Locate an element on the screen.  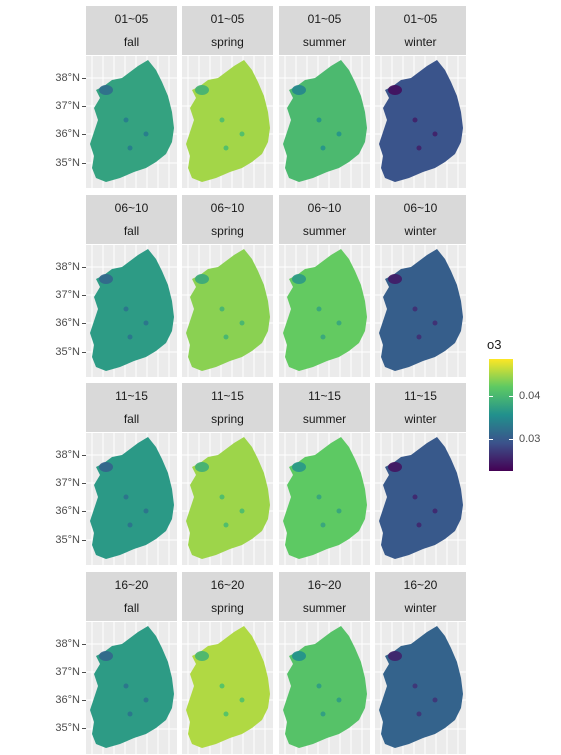
korea-map-11-15-winter is located at coordinates (420, 499).